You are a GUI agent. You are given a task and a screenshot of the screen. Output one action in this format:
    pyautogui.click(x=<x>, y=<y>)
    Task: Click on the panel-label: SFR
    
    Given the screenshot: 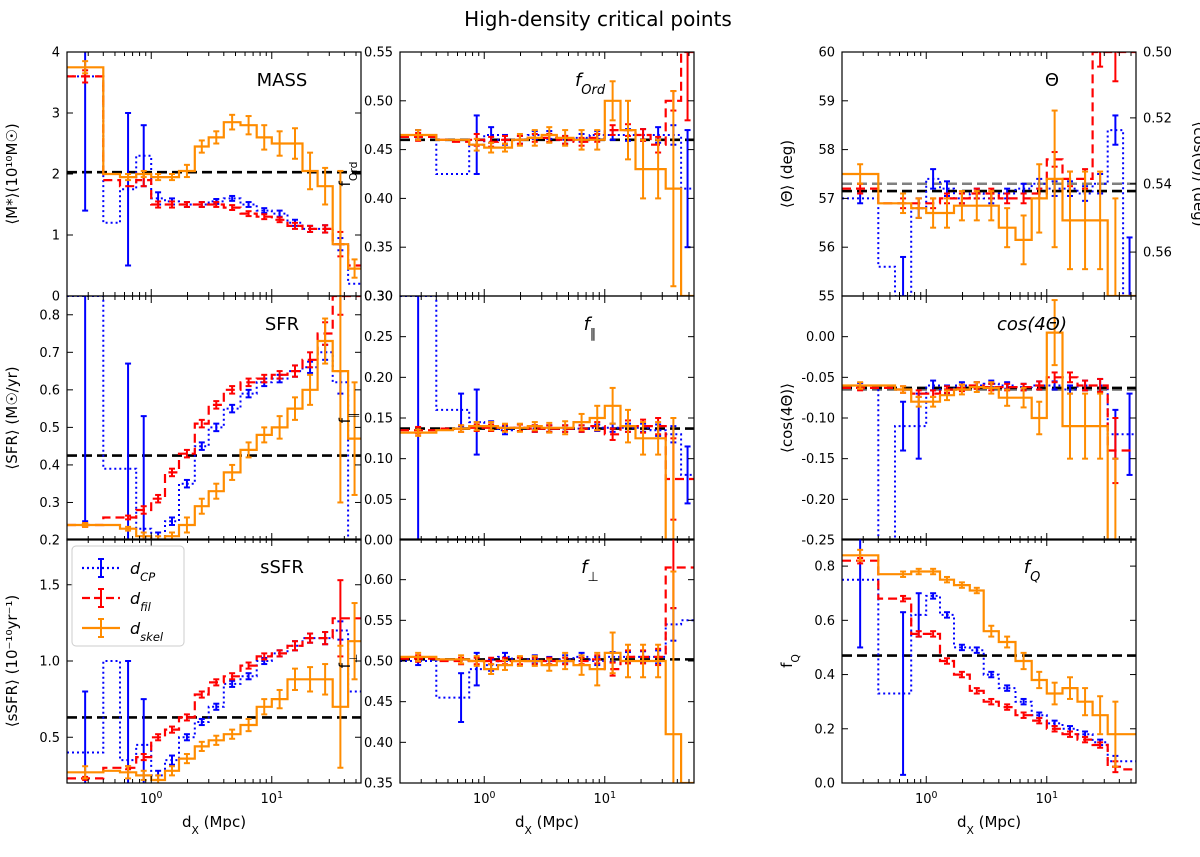 What is the action you would take?
    pyautogui.click(x=282, y=324)
    